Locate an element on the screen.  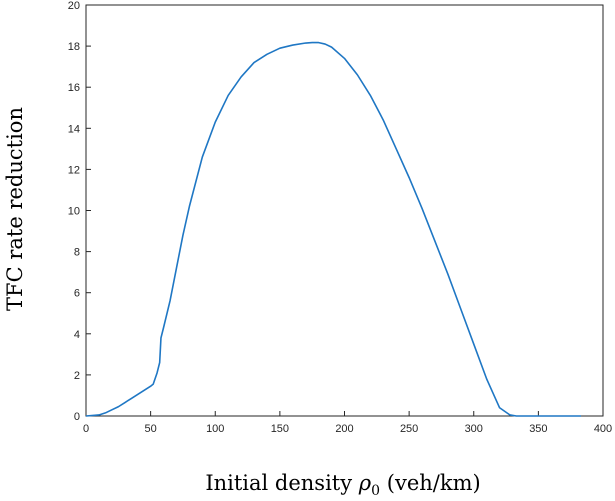
y-tick-label: 0 is located at coordinates (77, 417).